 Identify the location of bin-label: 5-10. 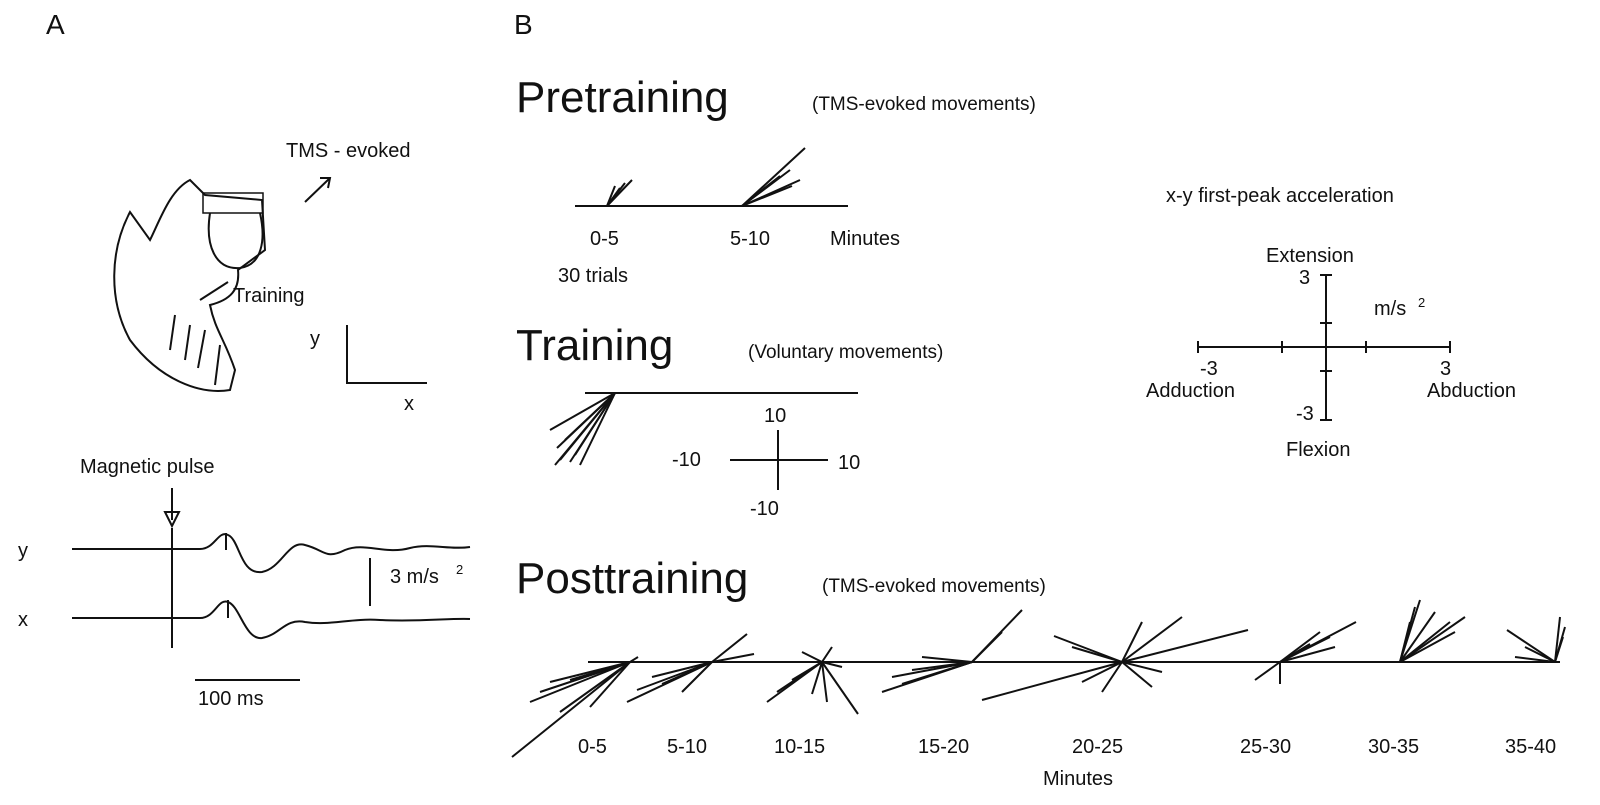
(750, 239).